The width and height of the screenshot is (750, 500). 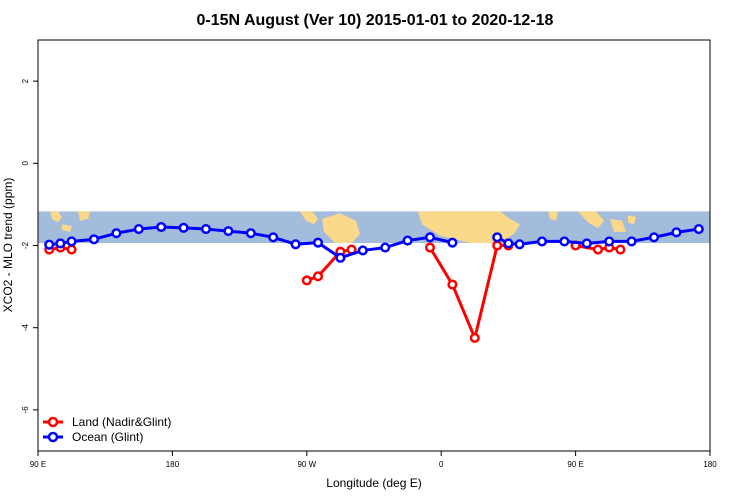 I want to click on y-tick-label: -4, so click(x=25, y=328).